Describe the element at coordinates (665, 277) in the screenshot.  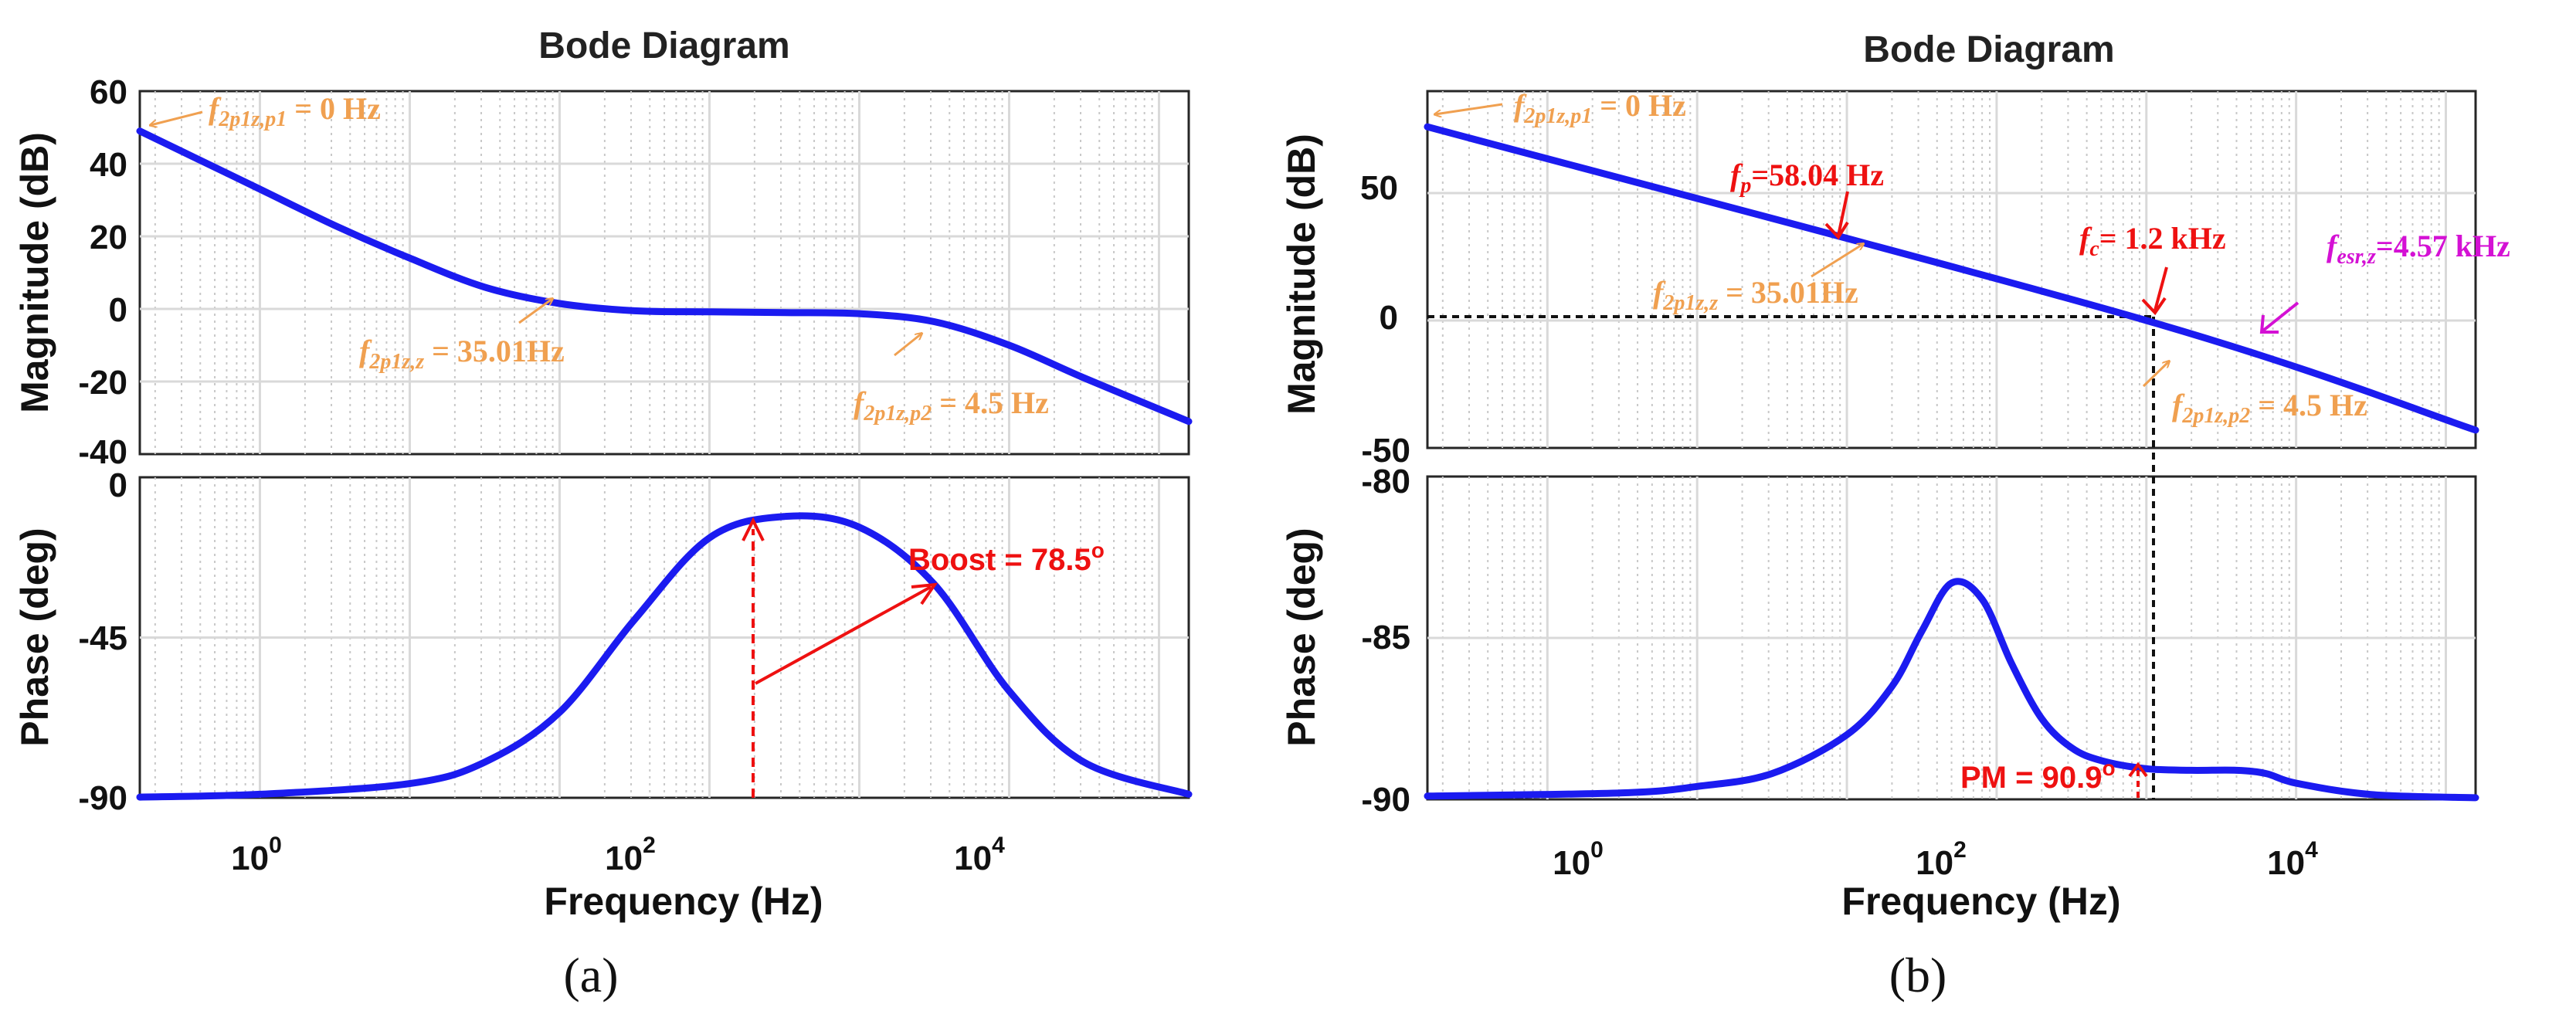
I see `panel-a-magnitude-curve` at that location.